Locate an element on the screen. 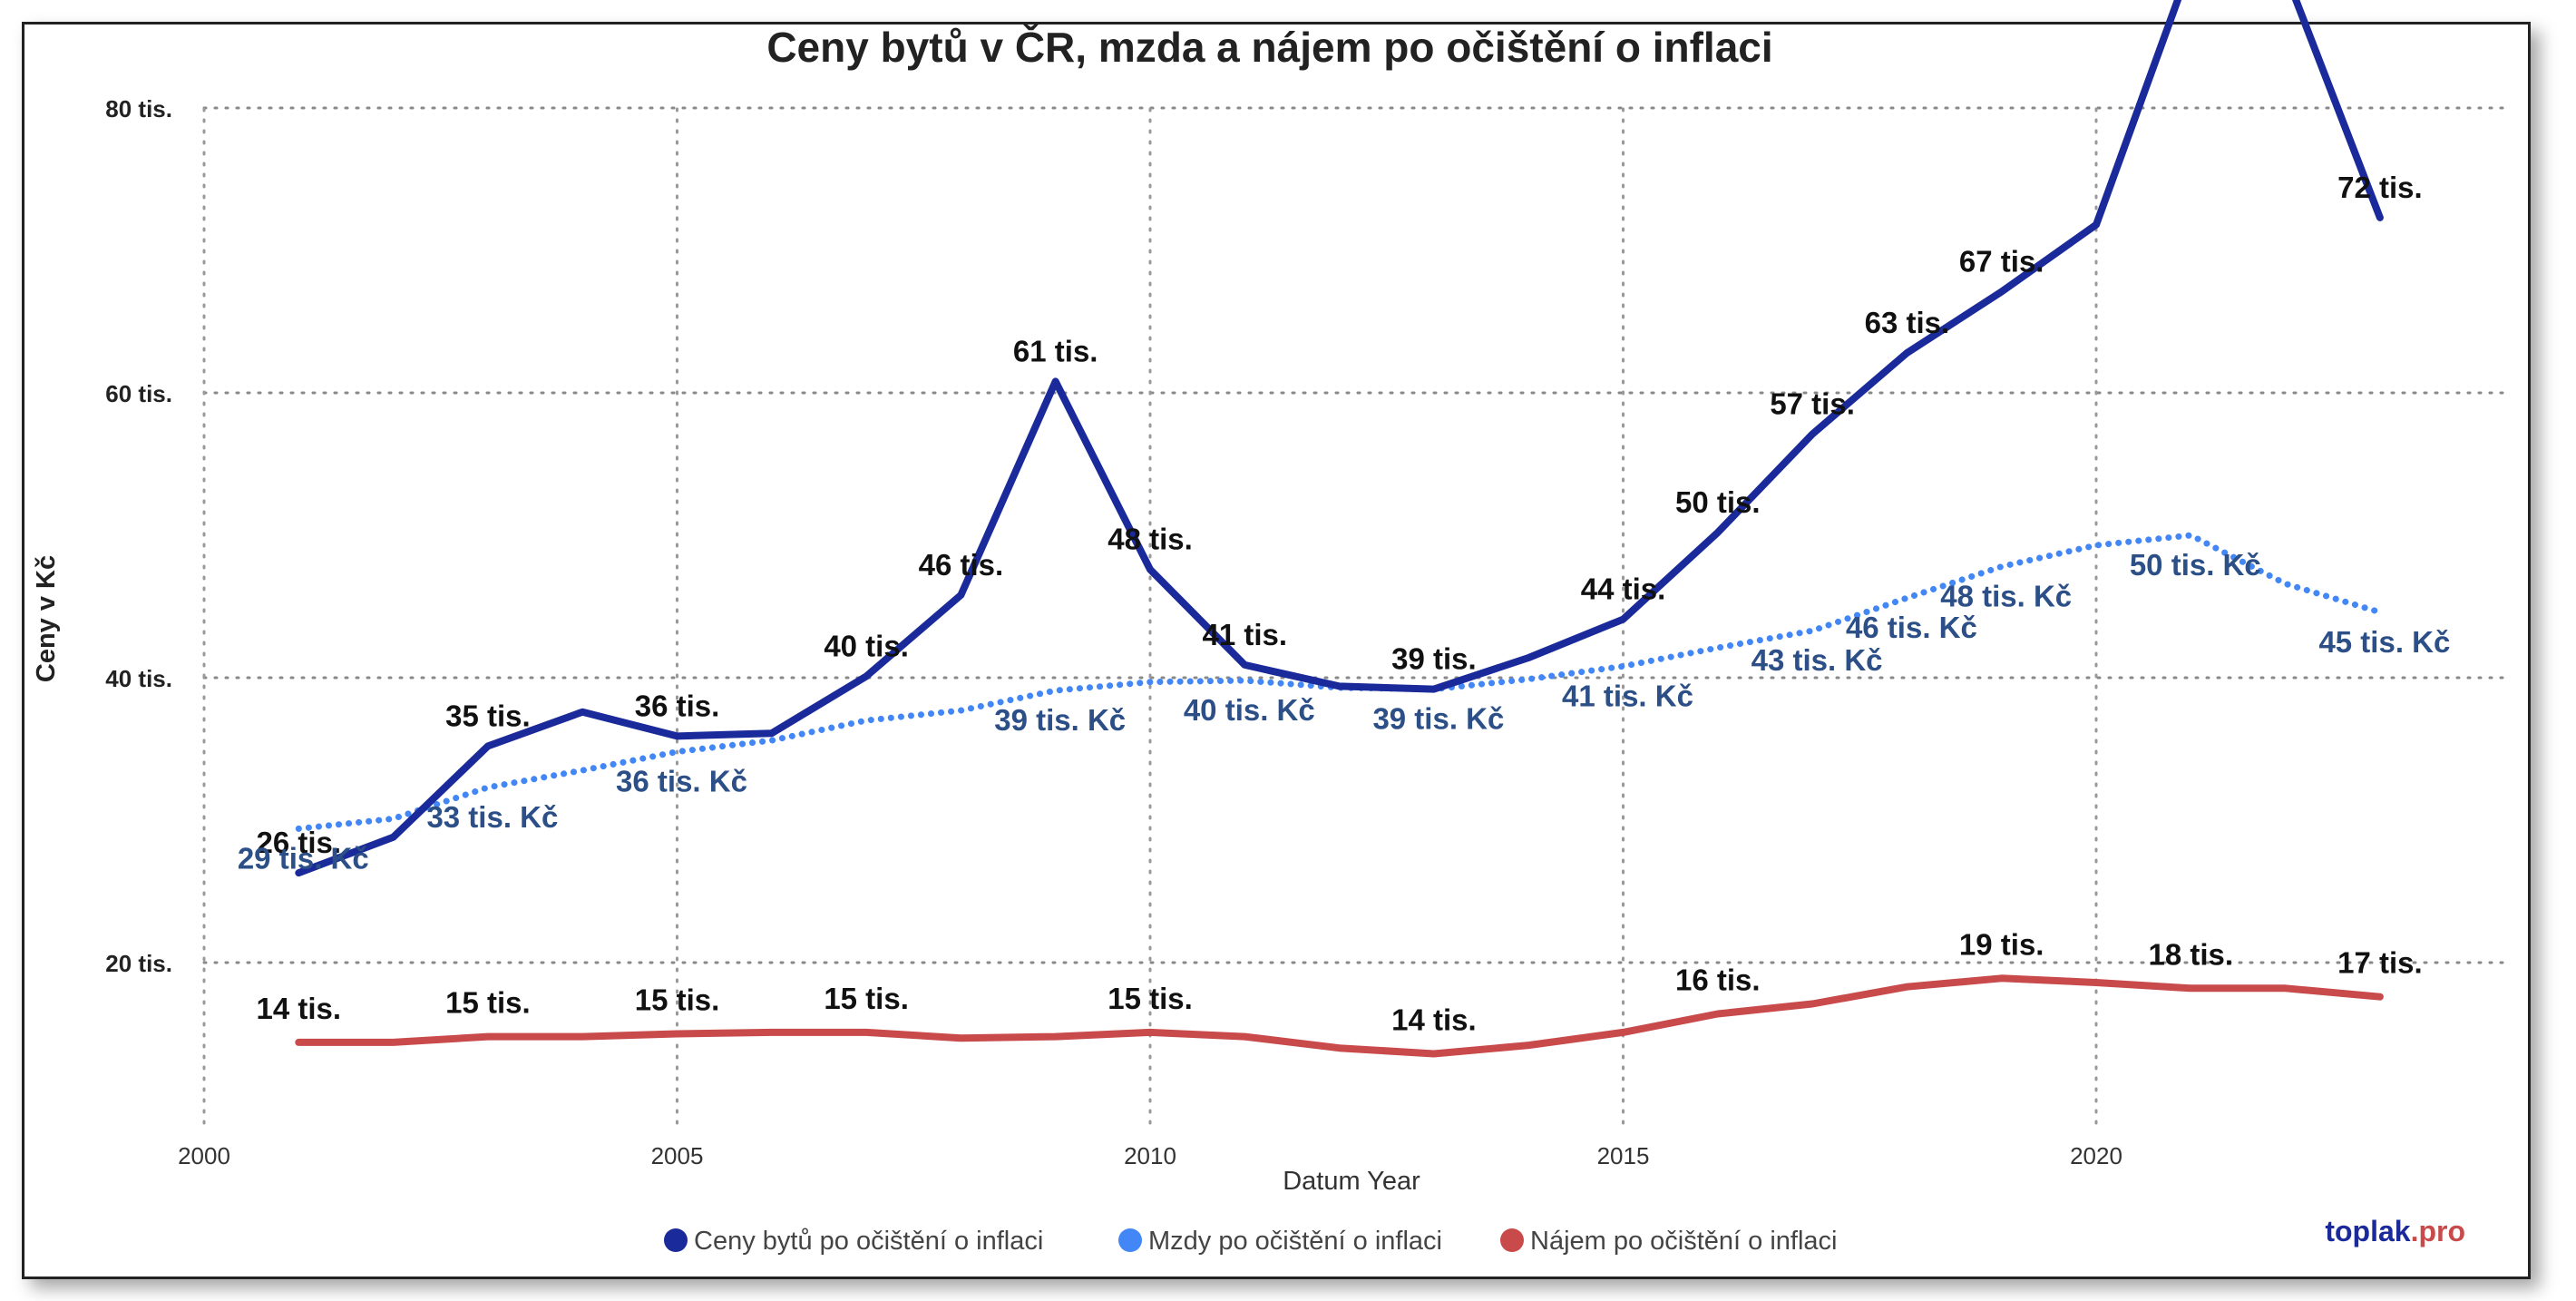 The height and width of the screenshot is (1301, 2576). branding-part1: toplak is located at coordinates (2367, 1231).